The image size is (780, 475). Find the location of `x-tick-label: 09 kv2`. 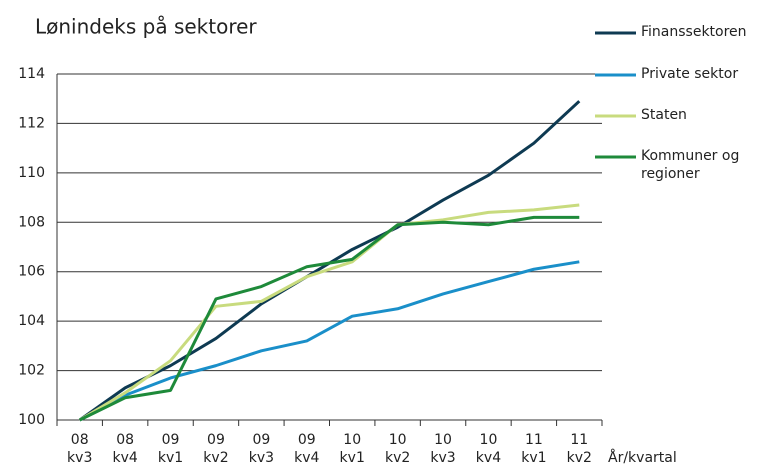

x-tick-label: 09 kv2 is located at coordinates (216, 449).